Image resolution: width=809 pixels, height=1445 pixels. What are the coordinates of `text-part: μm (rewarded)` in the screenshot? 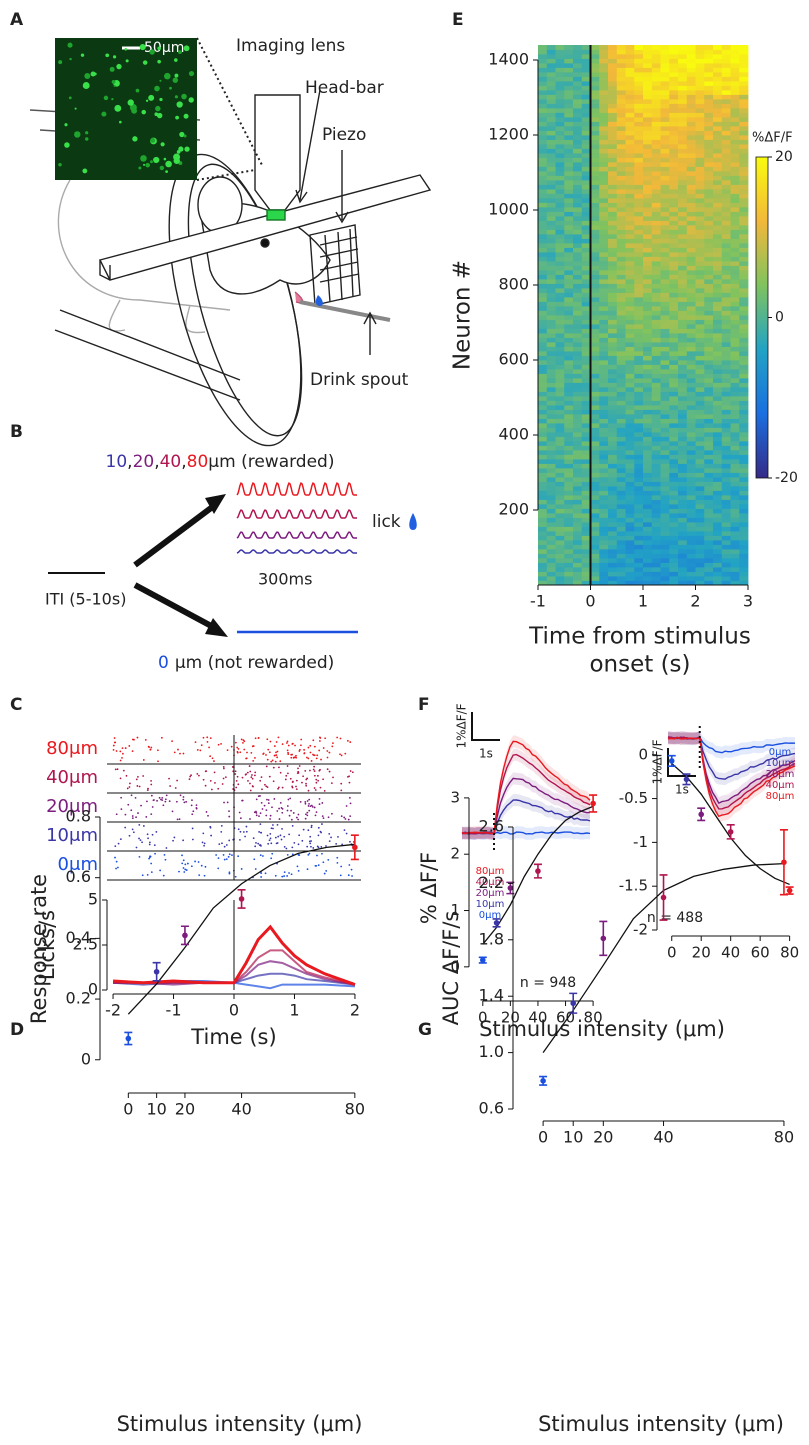 It's located at (271, 462).